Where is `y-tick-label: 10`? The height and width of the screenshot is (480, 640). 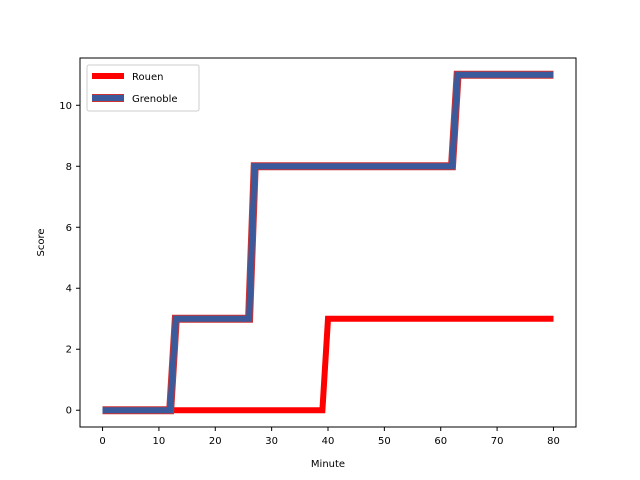
y-tick-label: 10 is located at coordinates (65, 106).